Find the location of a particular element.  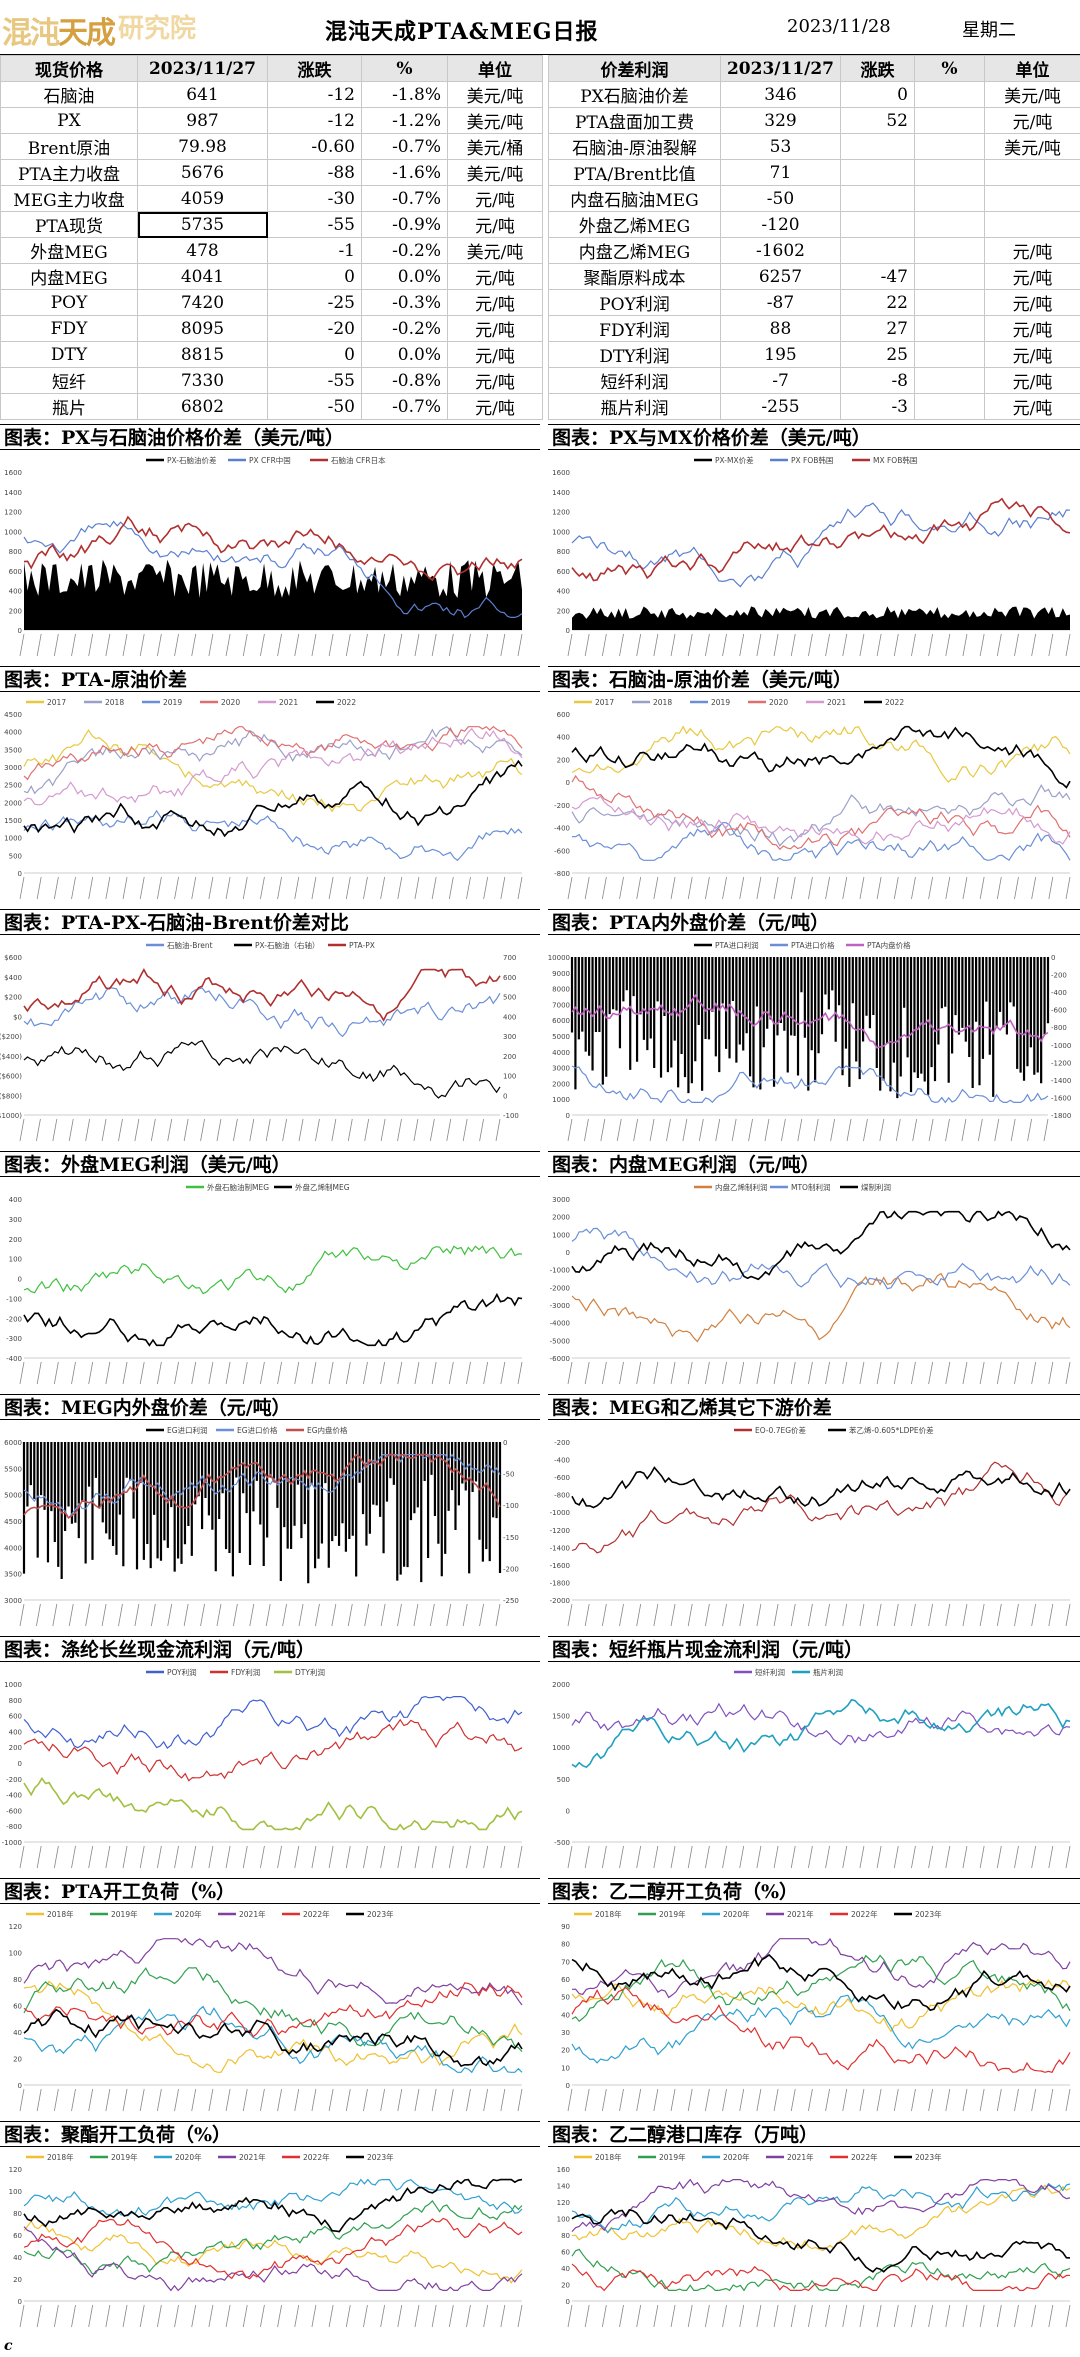

chart-caption: 图表：短纤瓶片现金流利润（元/吨） is located at coordinates (814, 1649).